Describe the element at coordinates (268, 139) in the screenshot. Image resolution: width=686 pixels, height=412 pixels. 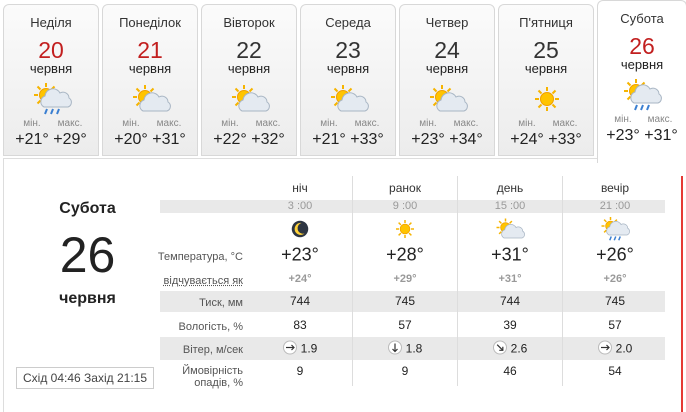
I see `max-temp: +32°` at that location.